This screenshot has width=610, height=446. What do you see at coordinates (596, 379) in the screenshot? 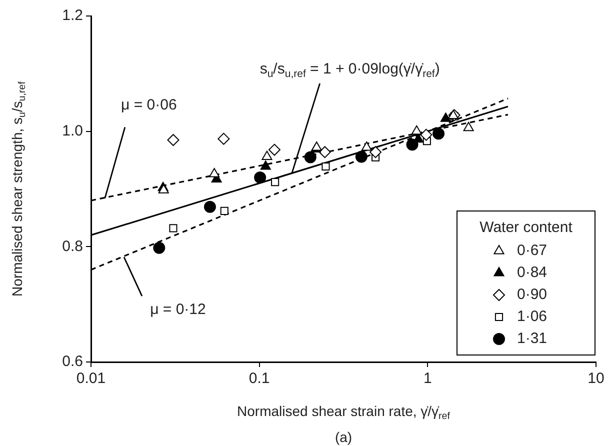
I see `x-tick-label: 10` at bounding box center [596, 379].